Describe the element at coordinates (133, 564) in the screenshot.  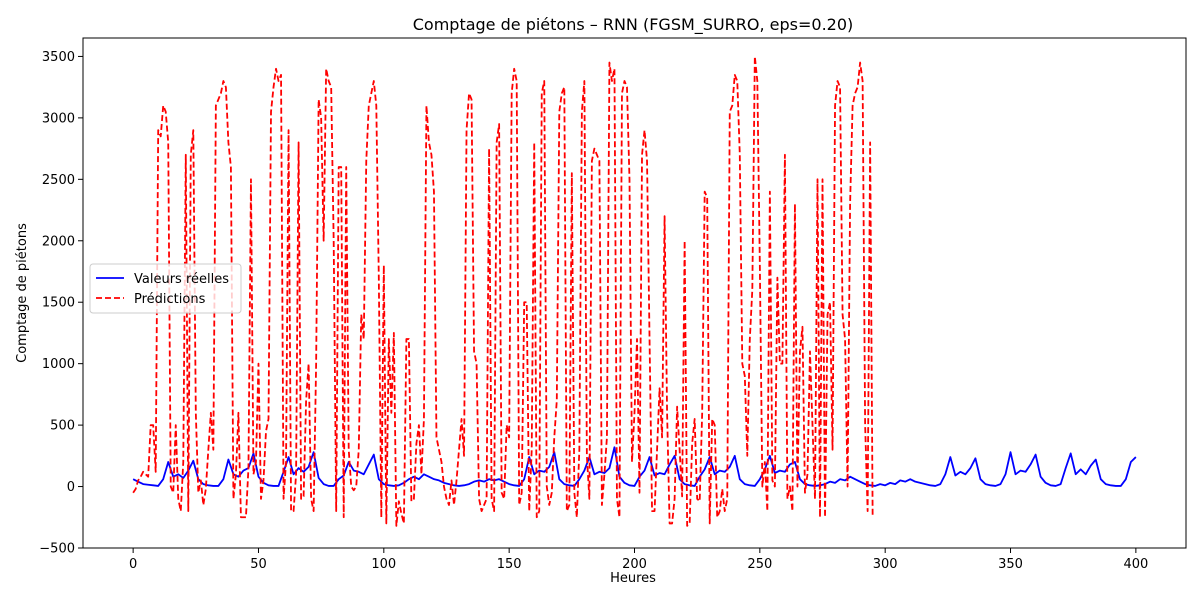
I see `x-tick-label: 0` at that location.